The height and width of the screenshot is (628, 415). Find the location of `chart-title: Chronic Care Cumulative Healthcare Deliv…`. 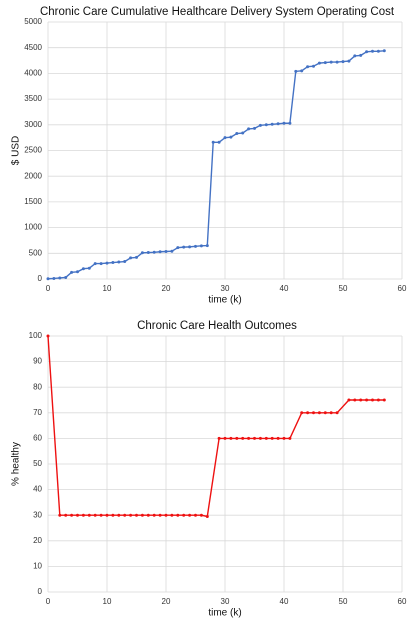

chart-title: Chronic Care Cumulative Healthcare Deliv… is located at coordinates (217, 12).